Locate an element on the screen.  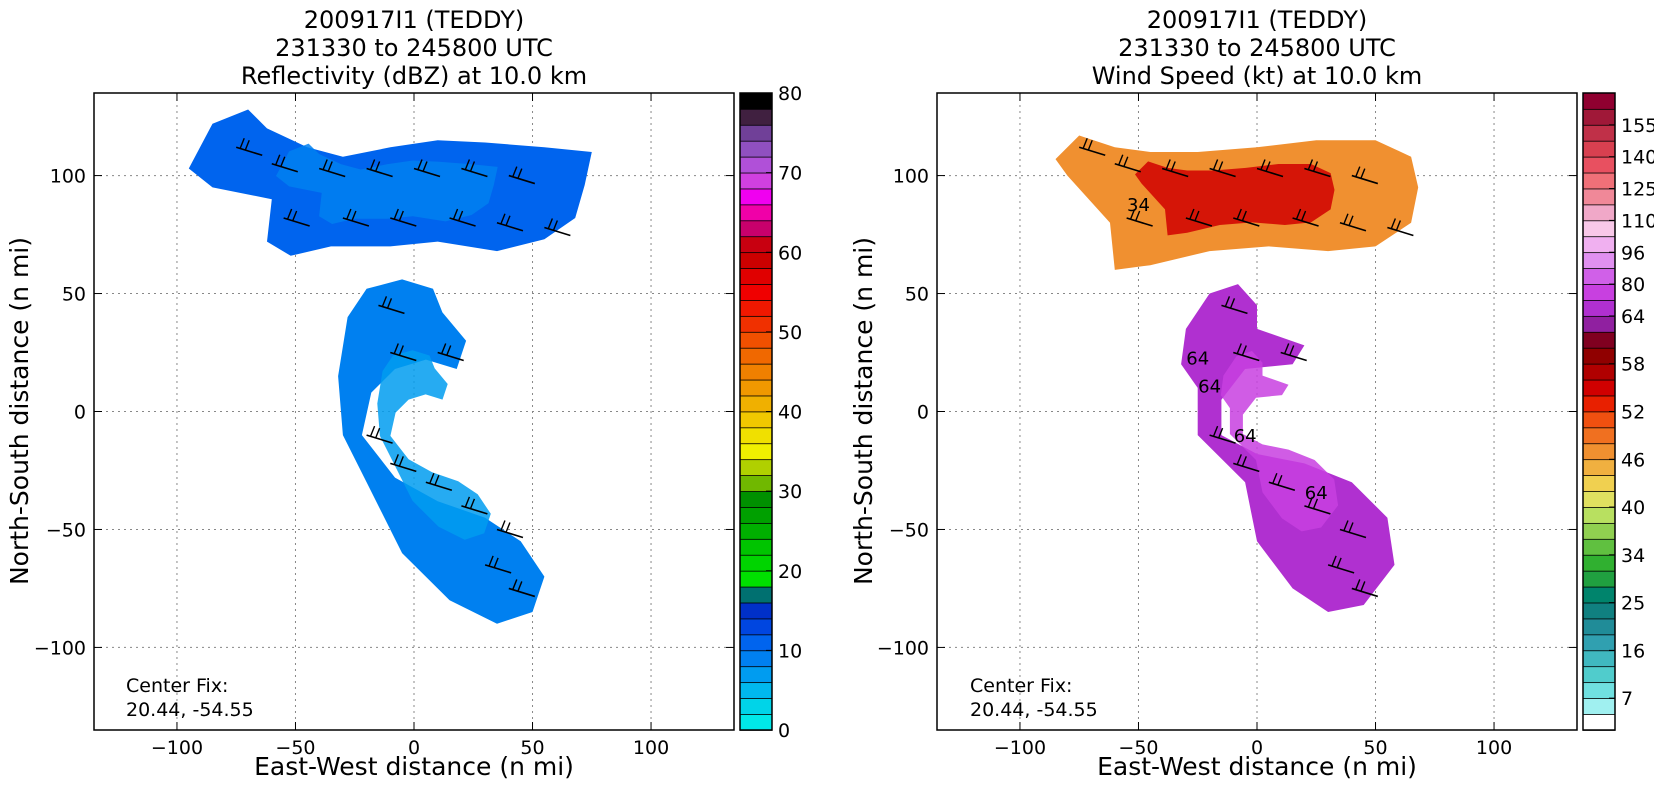
reflectivity-wind-barbs is located at coordinates (403, 368).